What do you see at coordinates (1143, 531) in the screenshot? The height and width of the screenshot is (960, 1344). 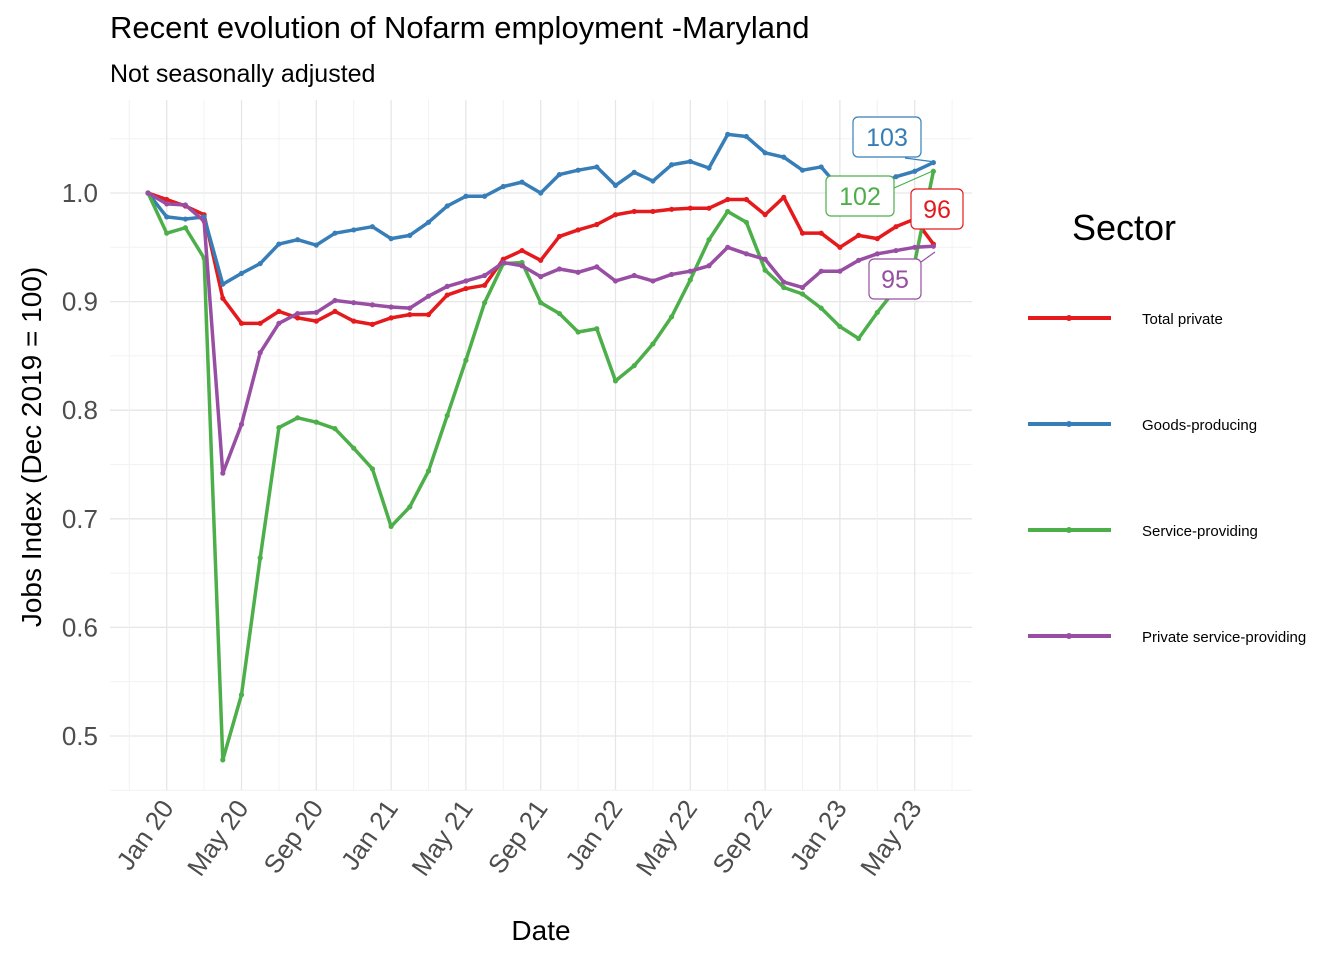 I see `legend-item-service-providing: Service-providing` at bounding box center [1143, 531].